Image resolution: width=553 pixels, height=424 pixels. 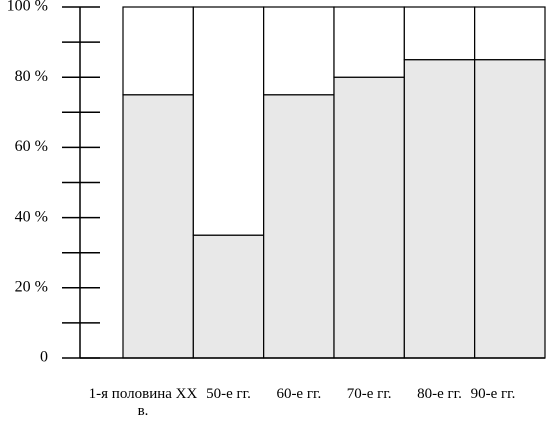 I want to click on y-tick-label: 80 %, so click(x=31, y=76).